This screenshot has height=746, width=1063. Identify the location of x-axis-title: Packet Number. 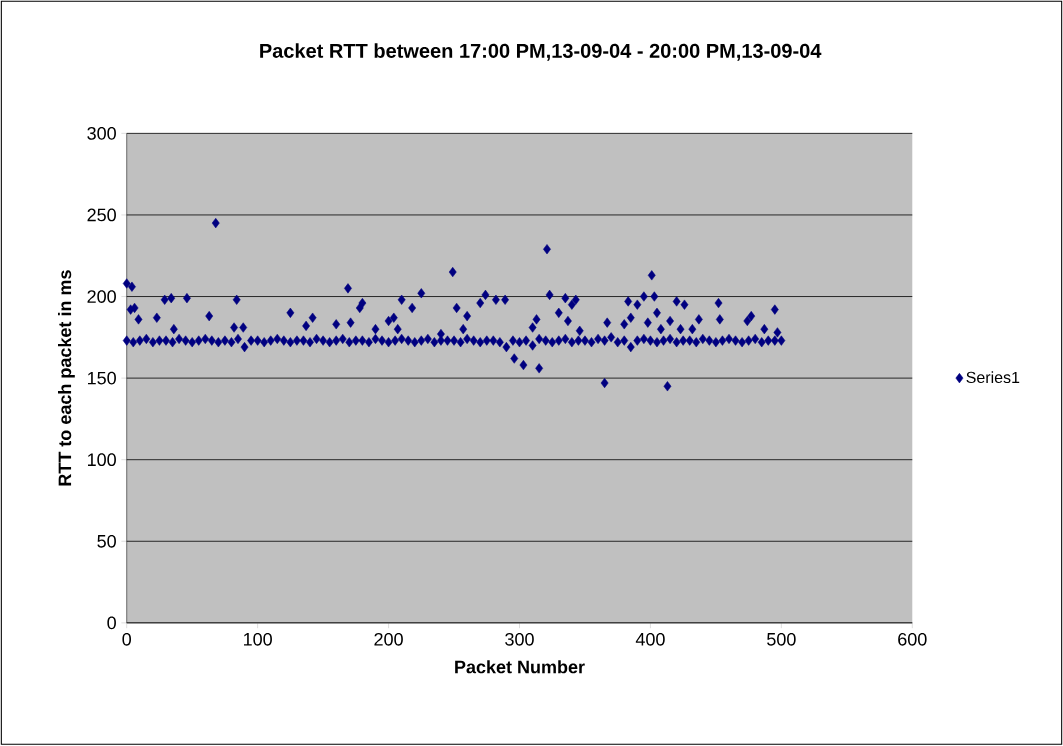
(520, 667).